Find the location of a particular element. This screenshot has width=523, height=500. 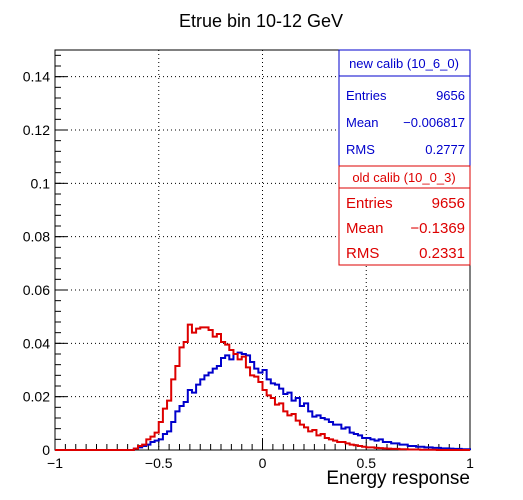

stats-mean-label: Mean is located at coordinates (365, 228).